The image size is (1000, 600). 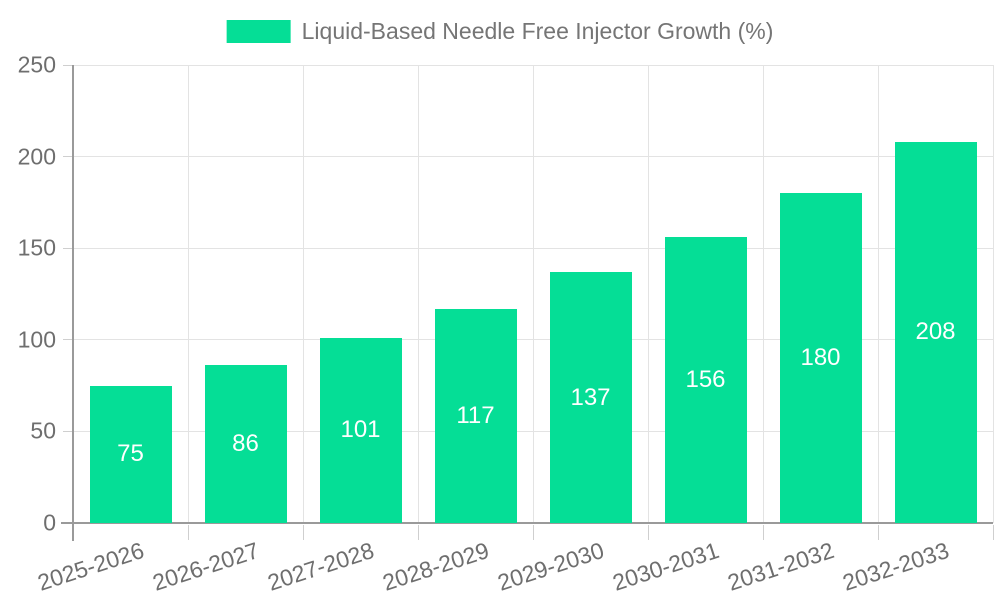 I want to click on bar-2029-2030, so click(x=590, y=397).